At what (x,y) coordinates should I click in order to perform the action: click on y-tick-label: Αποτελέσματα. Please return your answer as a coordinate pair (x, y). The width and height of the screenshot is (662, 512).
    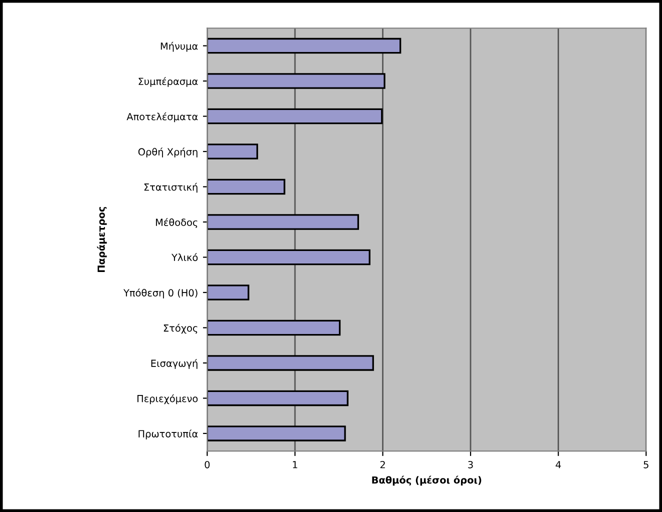
    Looking at the image, I should click on (162, 117).